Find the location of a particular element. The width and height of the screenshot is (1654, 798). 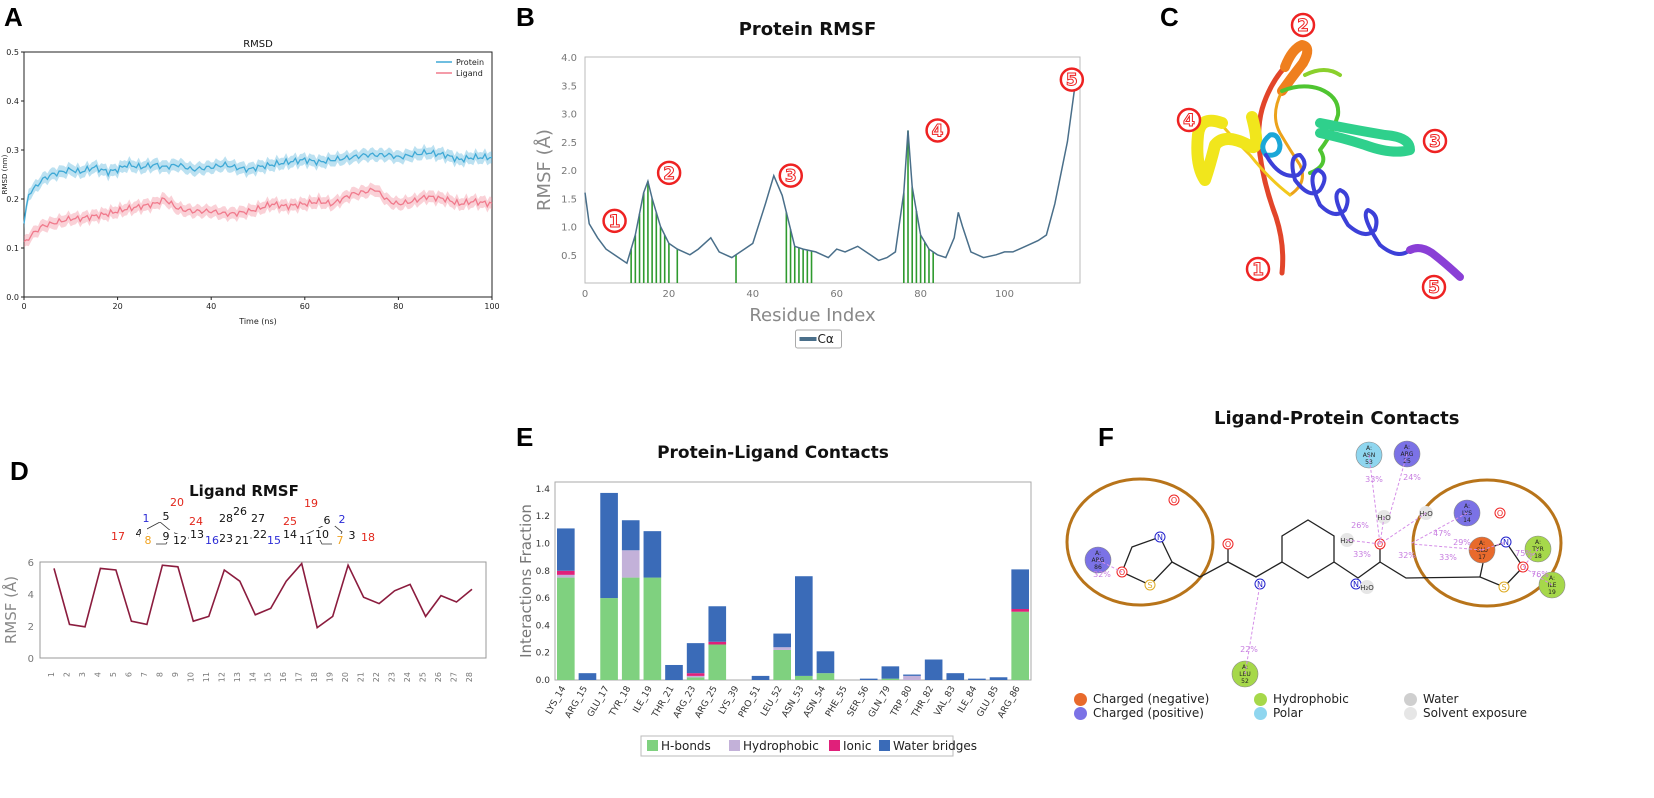

panel-letter-f: F is located at coordinates (1106, 437).